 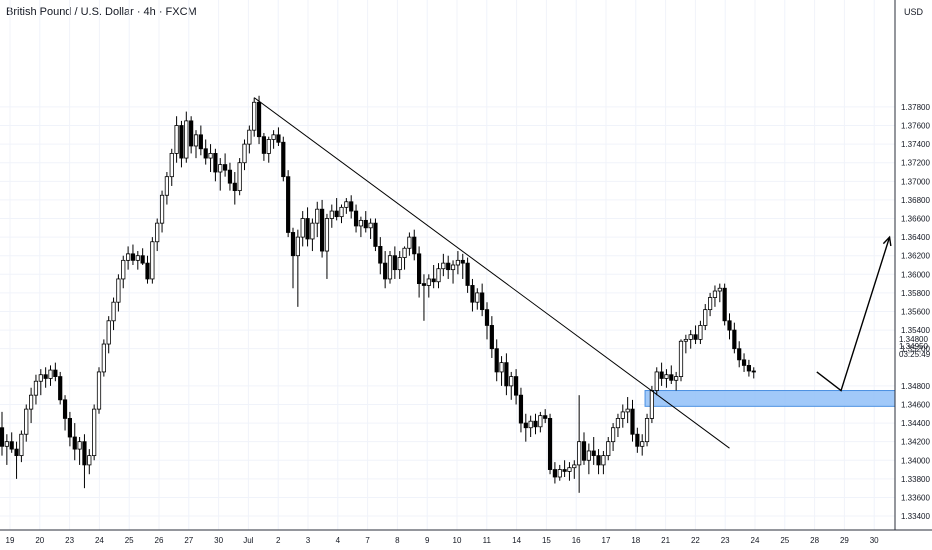 What do you see at coordinates (915, 354) in the screenshot?
I see `countdown-label: 03:25:49` at bounding box center [915, 354].